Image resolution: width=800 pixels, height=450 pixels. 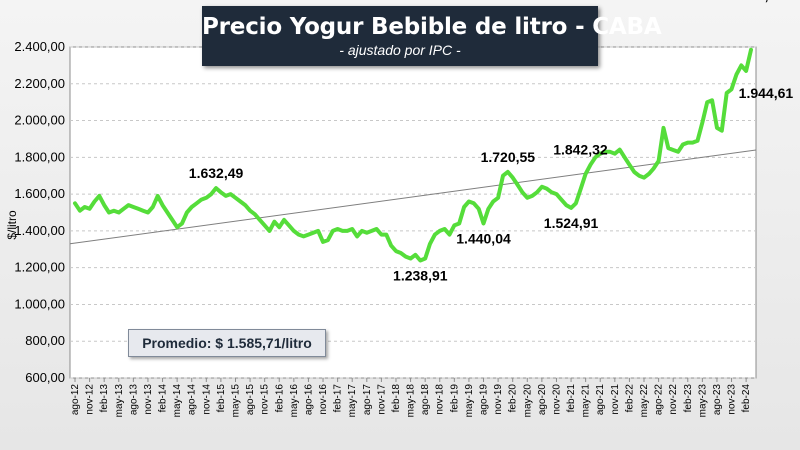 What do you see at coordinates (39, 156) in the screenshot?
I see `y-tick-label: 1.800,00` at bounding box center [39, 156].